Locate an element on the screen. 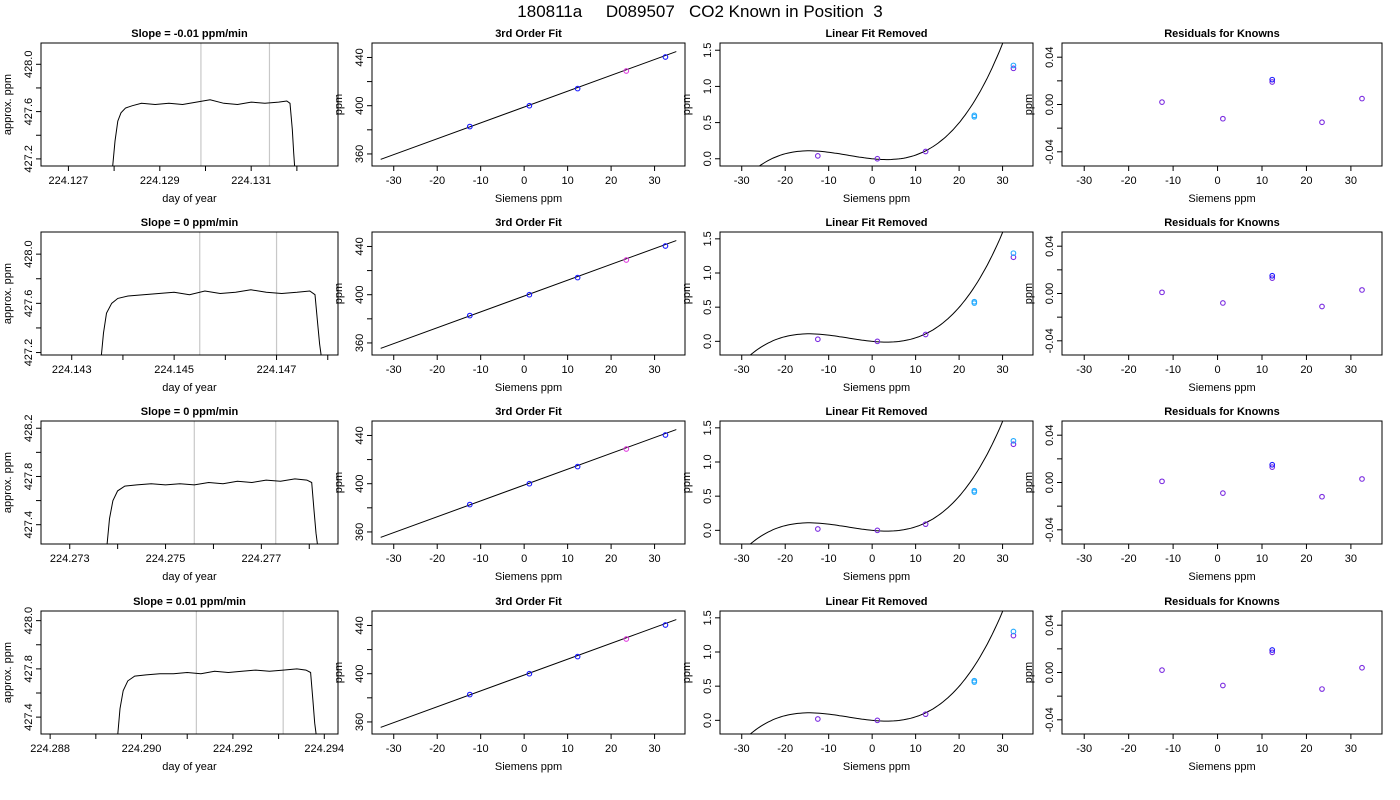 The image size is (1400, 800). y-tick-label: 427.4 is located at coordinates (29, 717).